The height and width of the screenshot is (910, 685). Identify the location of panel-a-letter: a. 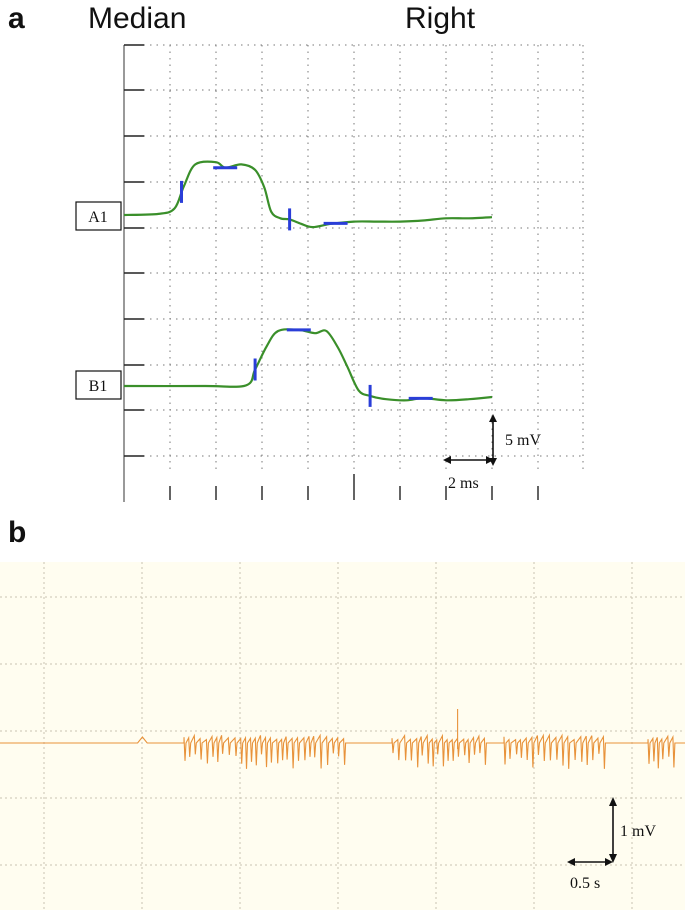
(16, 18).